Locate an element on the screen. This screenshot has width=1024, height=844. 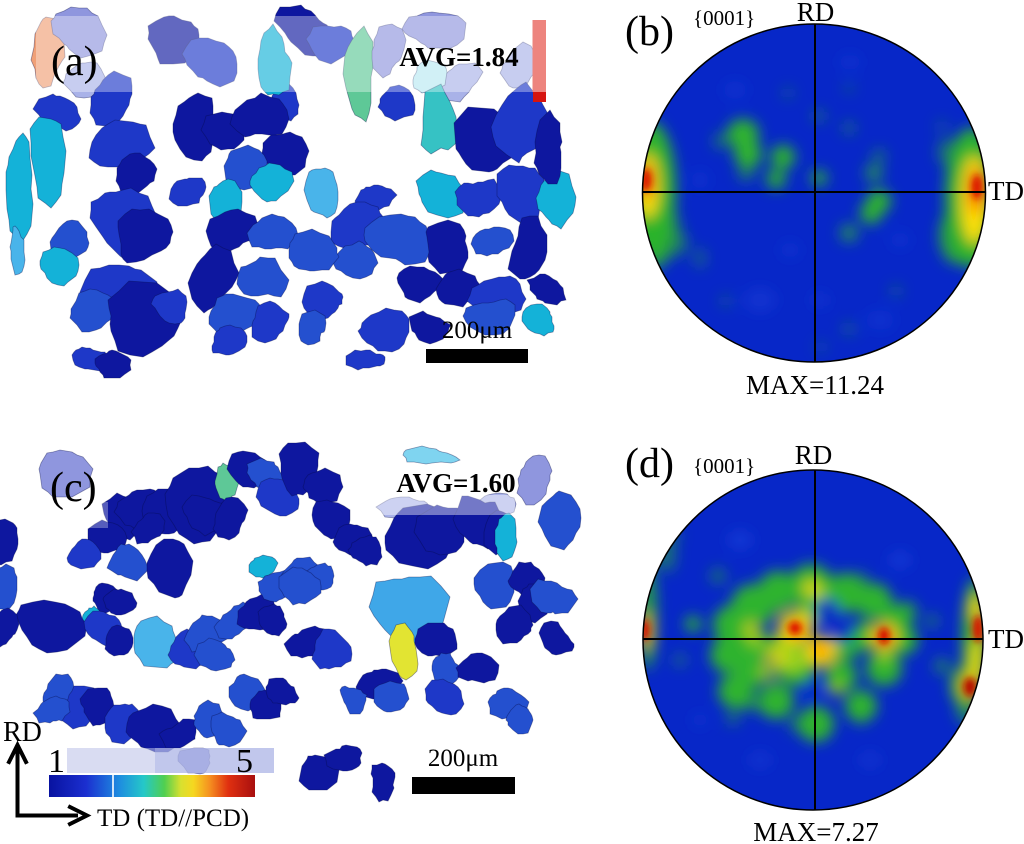
svg-text: 5 is located at coordinates (244, 761).